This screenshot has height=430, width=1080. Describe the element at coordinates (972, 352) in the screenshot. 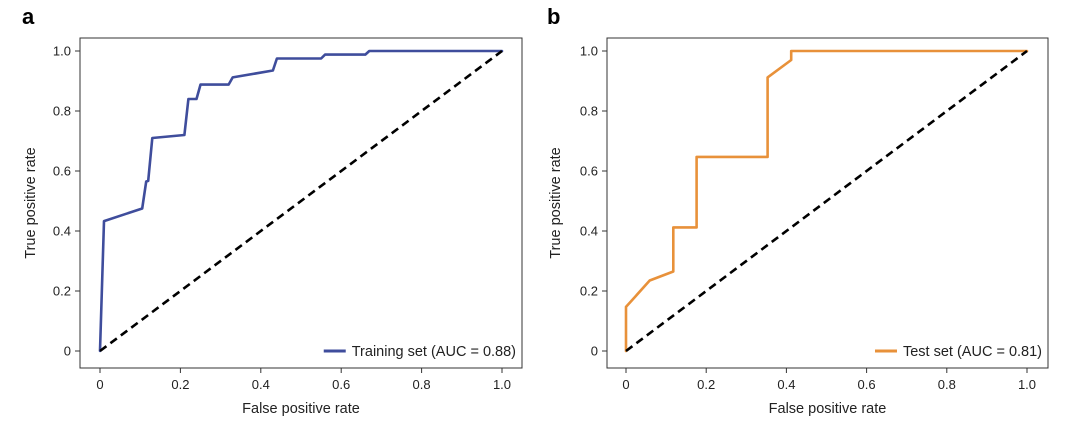

I see `legend-label: Test set (AUC = 0.81)` at that location.